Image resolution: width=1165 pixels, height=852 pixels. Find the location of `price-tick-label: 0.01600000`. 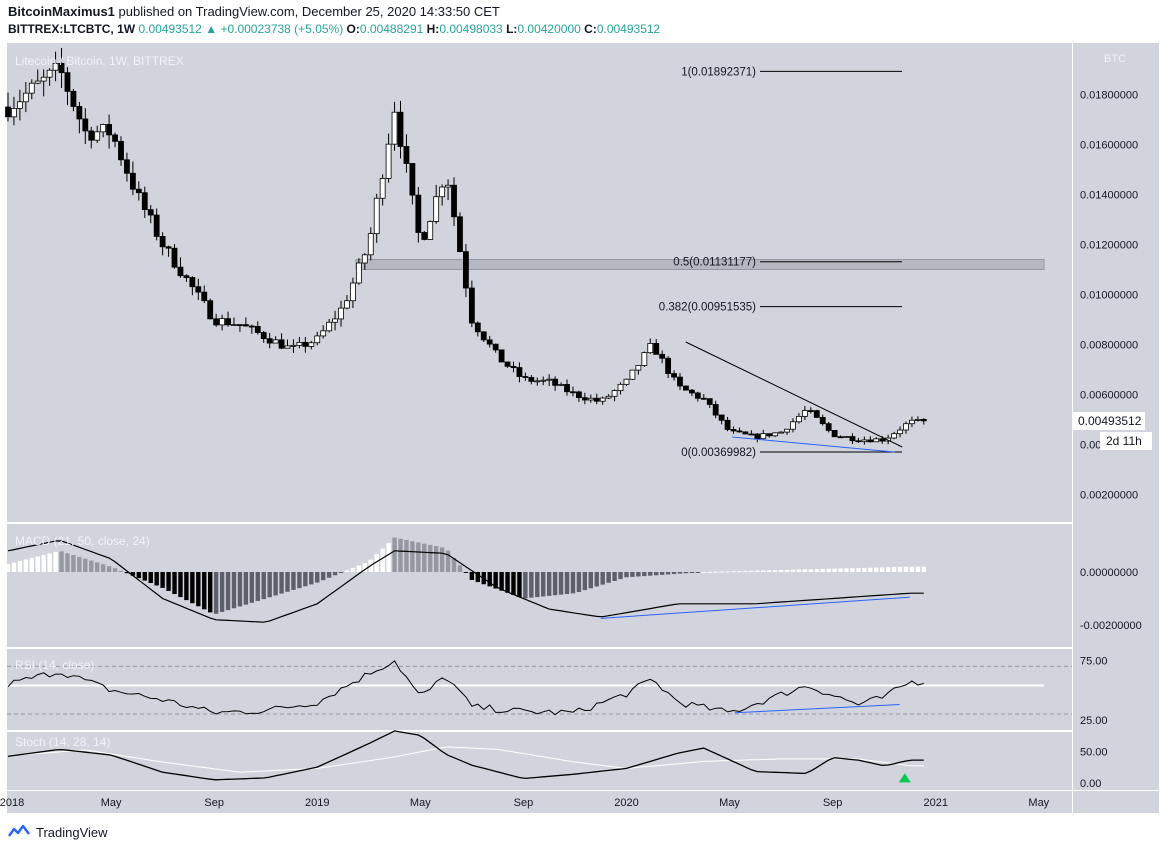

price-tick-label: 0.01600000 is located at coordinates (1109, 146).